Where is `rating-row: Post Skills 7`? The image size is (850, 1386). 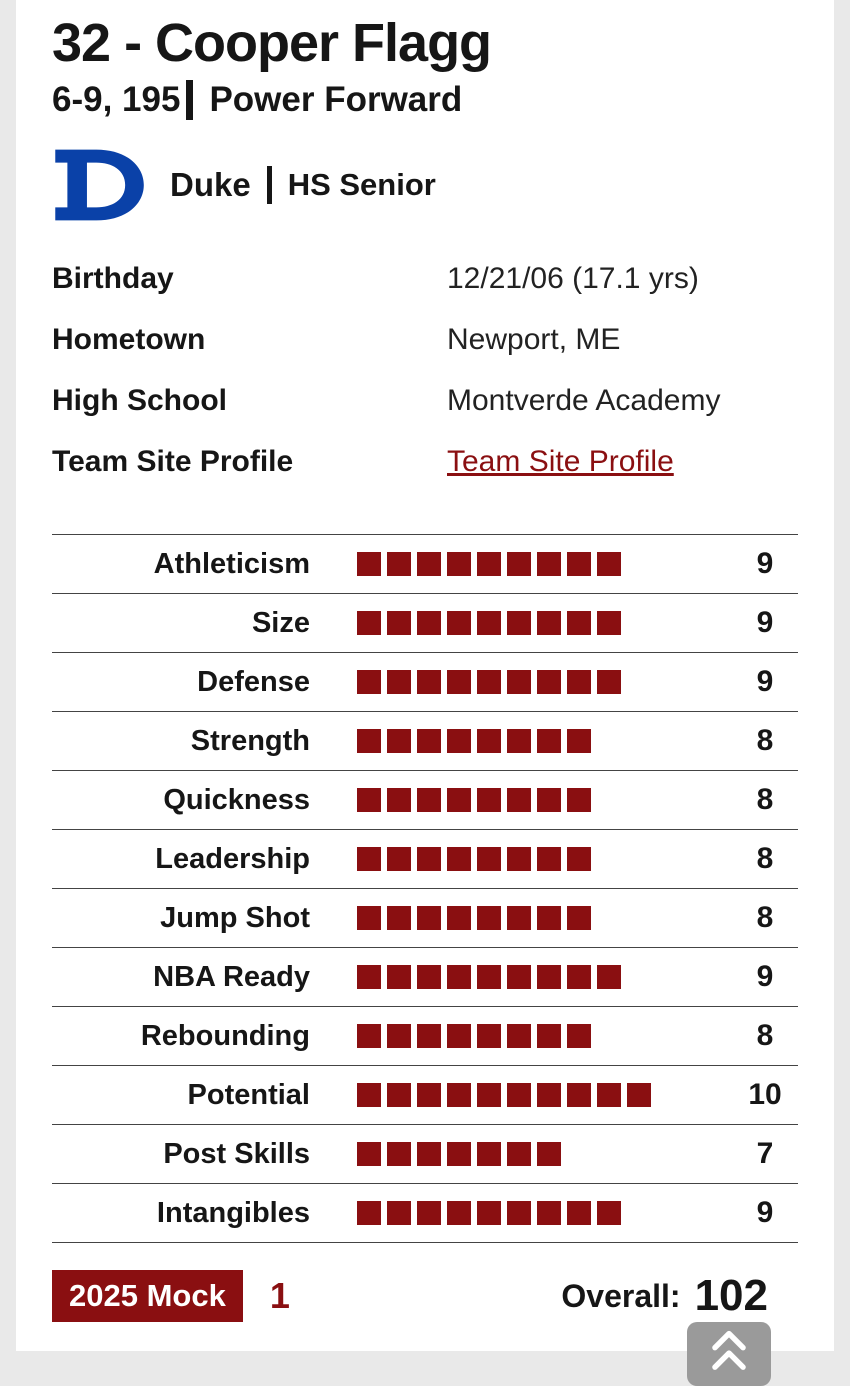 rating-row: Post Skills 7 is located at coordinates (425, 1155).